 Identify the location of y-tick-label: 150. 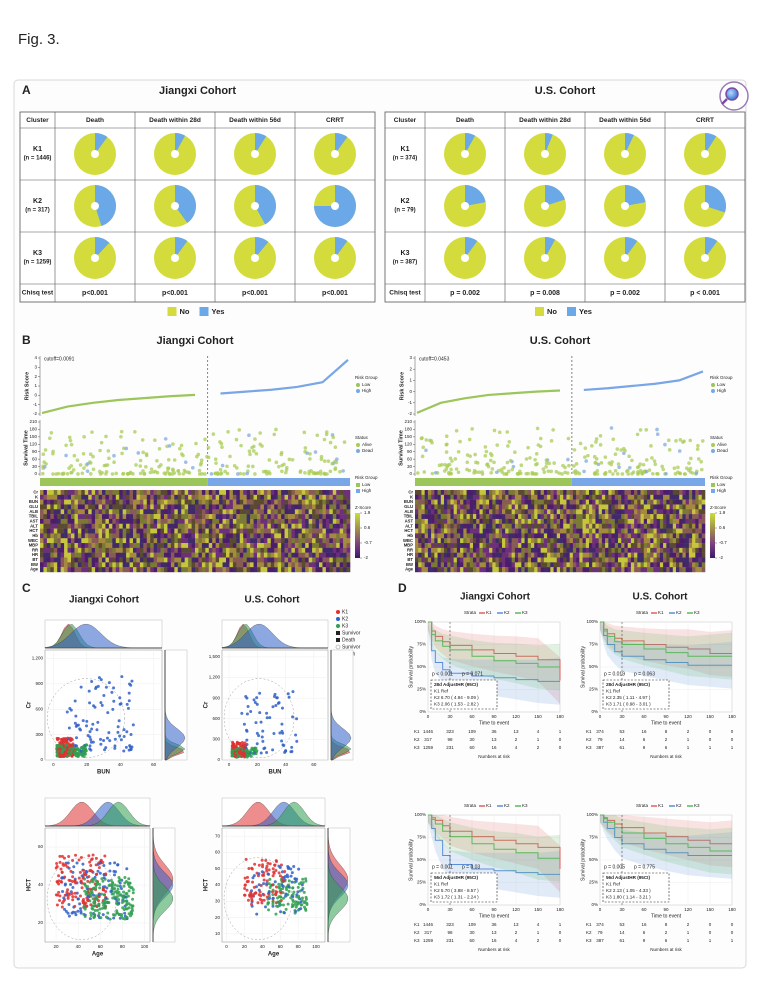
(408, 436).